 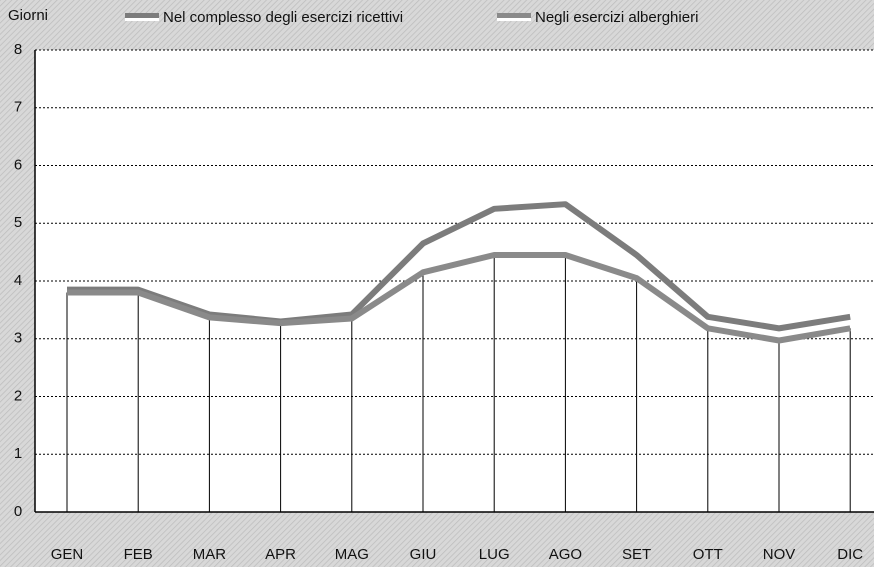 What do you see at coordinates (138, 554) in the screenshot?
I see `x-tick-label: FEB` at bounding box center [138, 554].